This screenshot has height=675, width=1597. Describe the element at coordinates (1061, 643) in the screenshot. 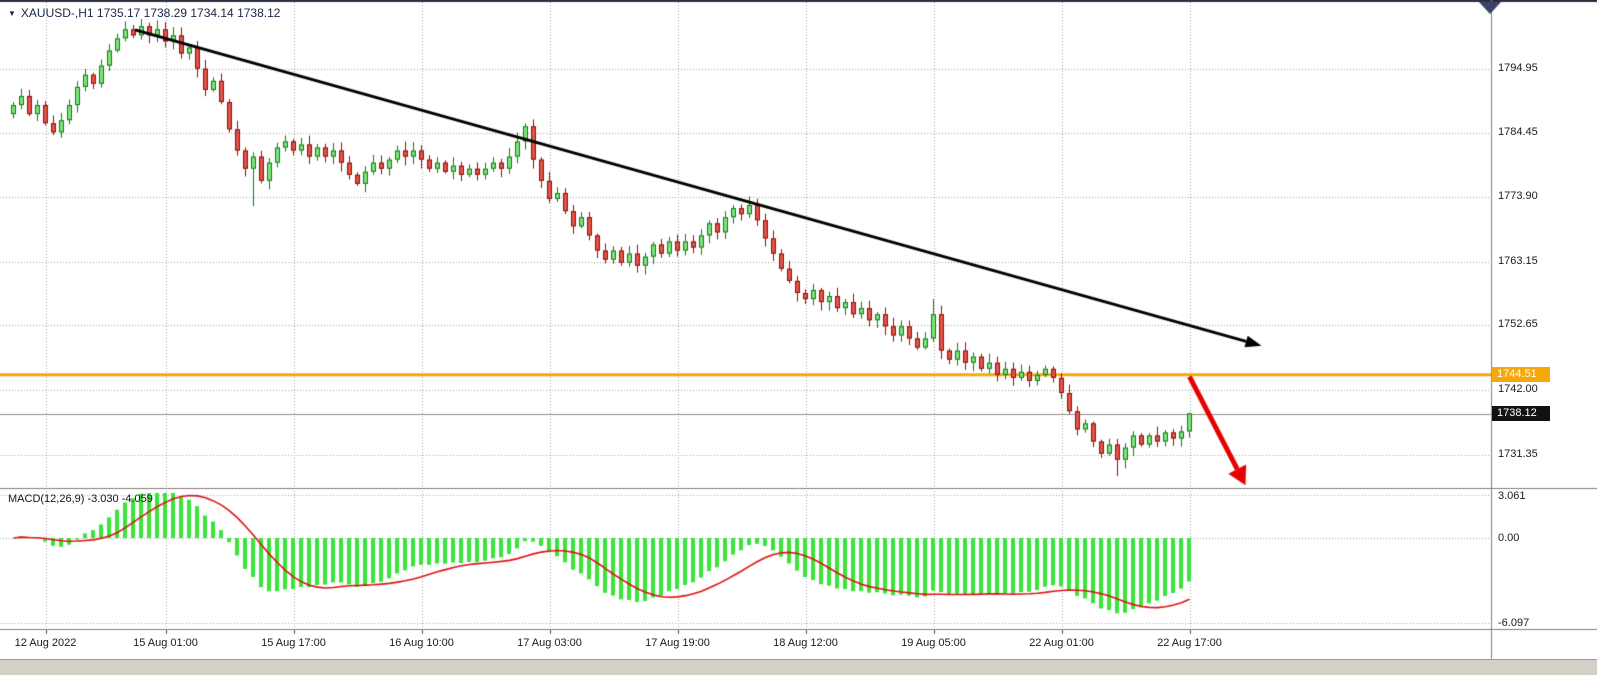

I see `time-tick-label: 22 Aug 01:00` at that location.